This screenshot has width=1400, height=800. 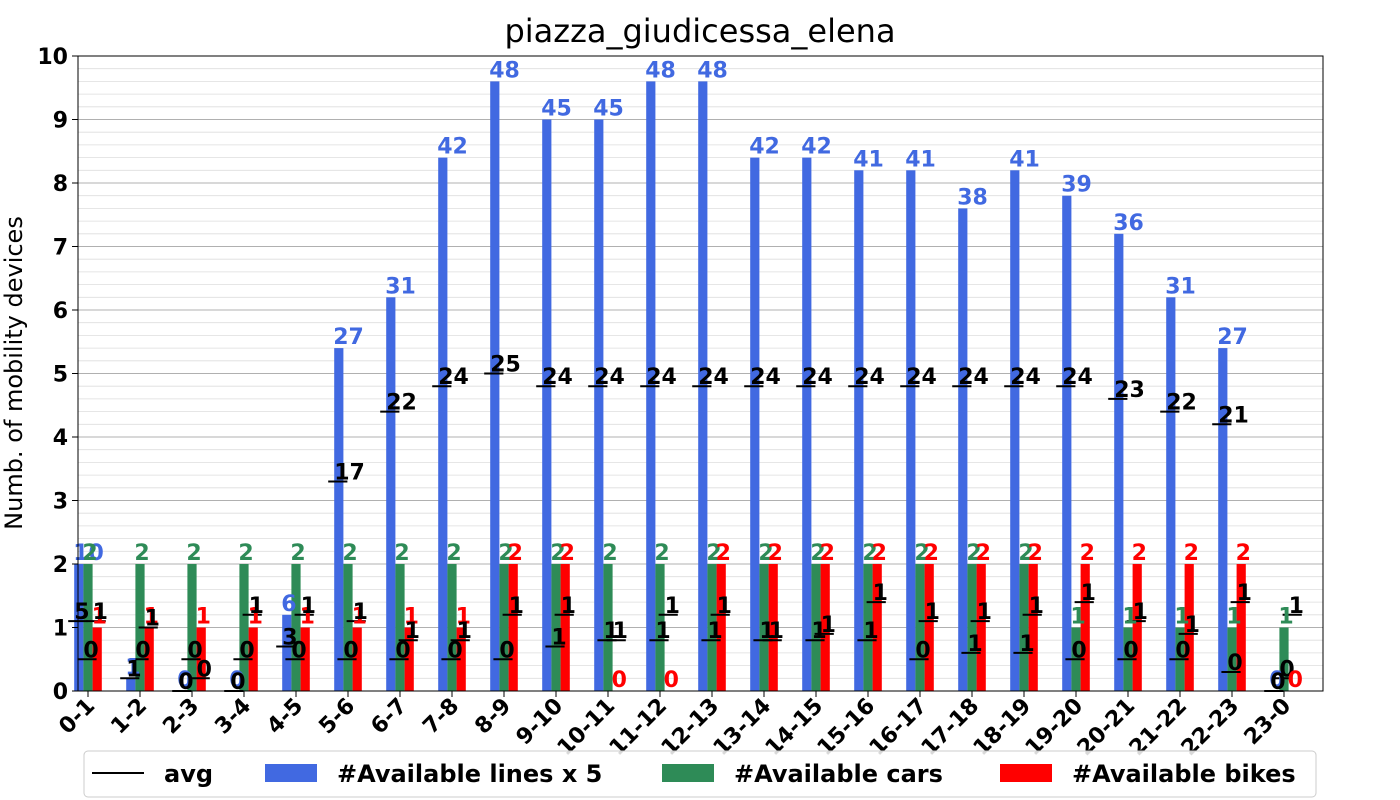 I want to click on bar-value-label: 42, so click(x=816, y=147).